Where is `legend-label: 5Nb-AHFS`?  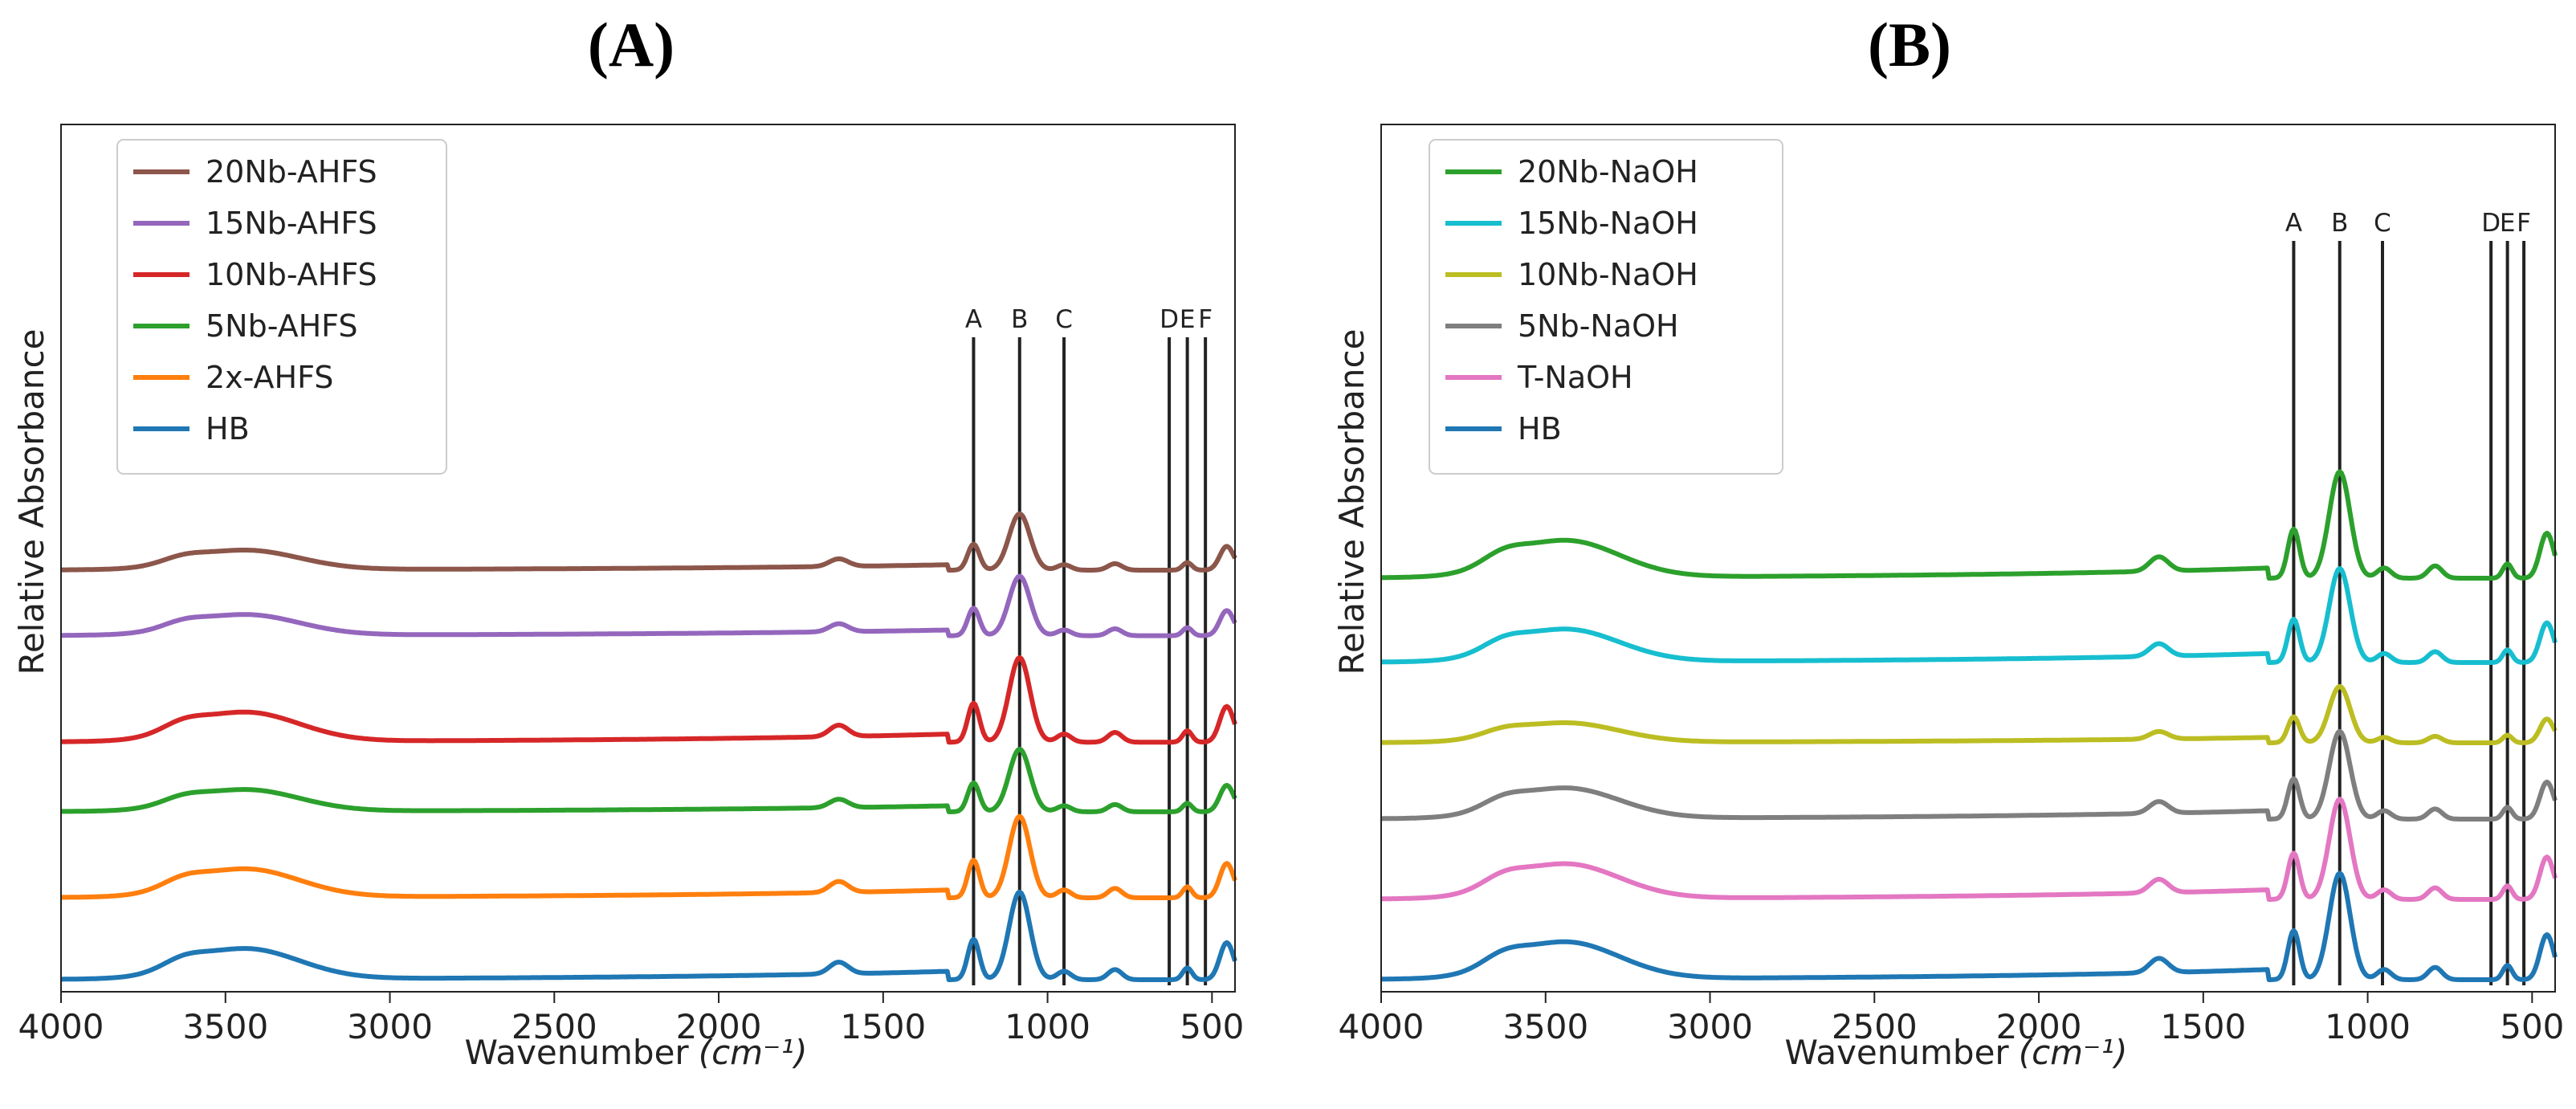 legend-label: 5Nb-AHFS is located at coordinates (281, 326).